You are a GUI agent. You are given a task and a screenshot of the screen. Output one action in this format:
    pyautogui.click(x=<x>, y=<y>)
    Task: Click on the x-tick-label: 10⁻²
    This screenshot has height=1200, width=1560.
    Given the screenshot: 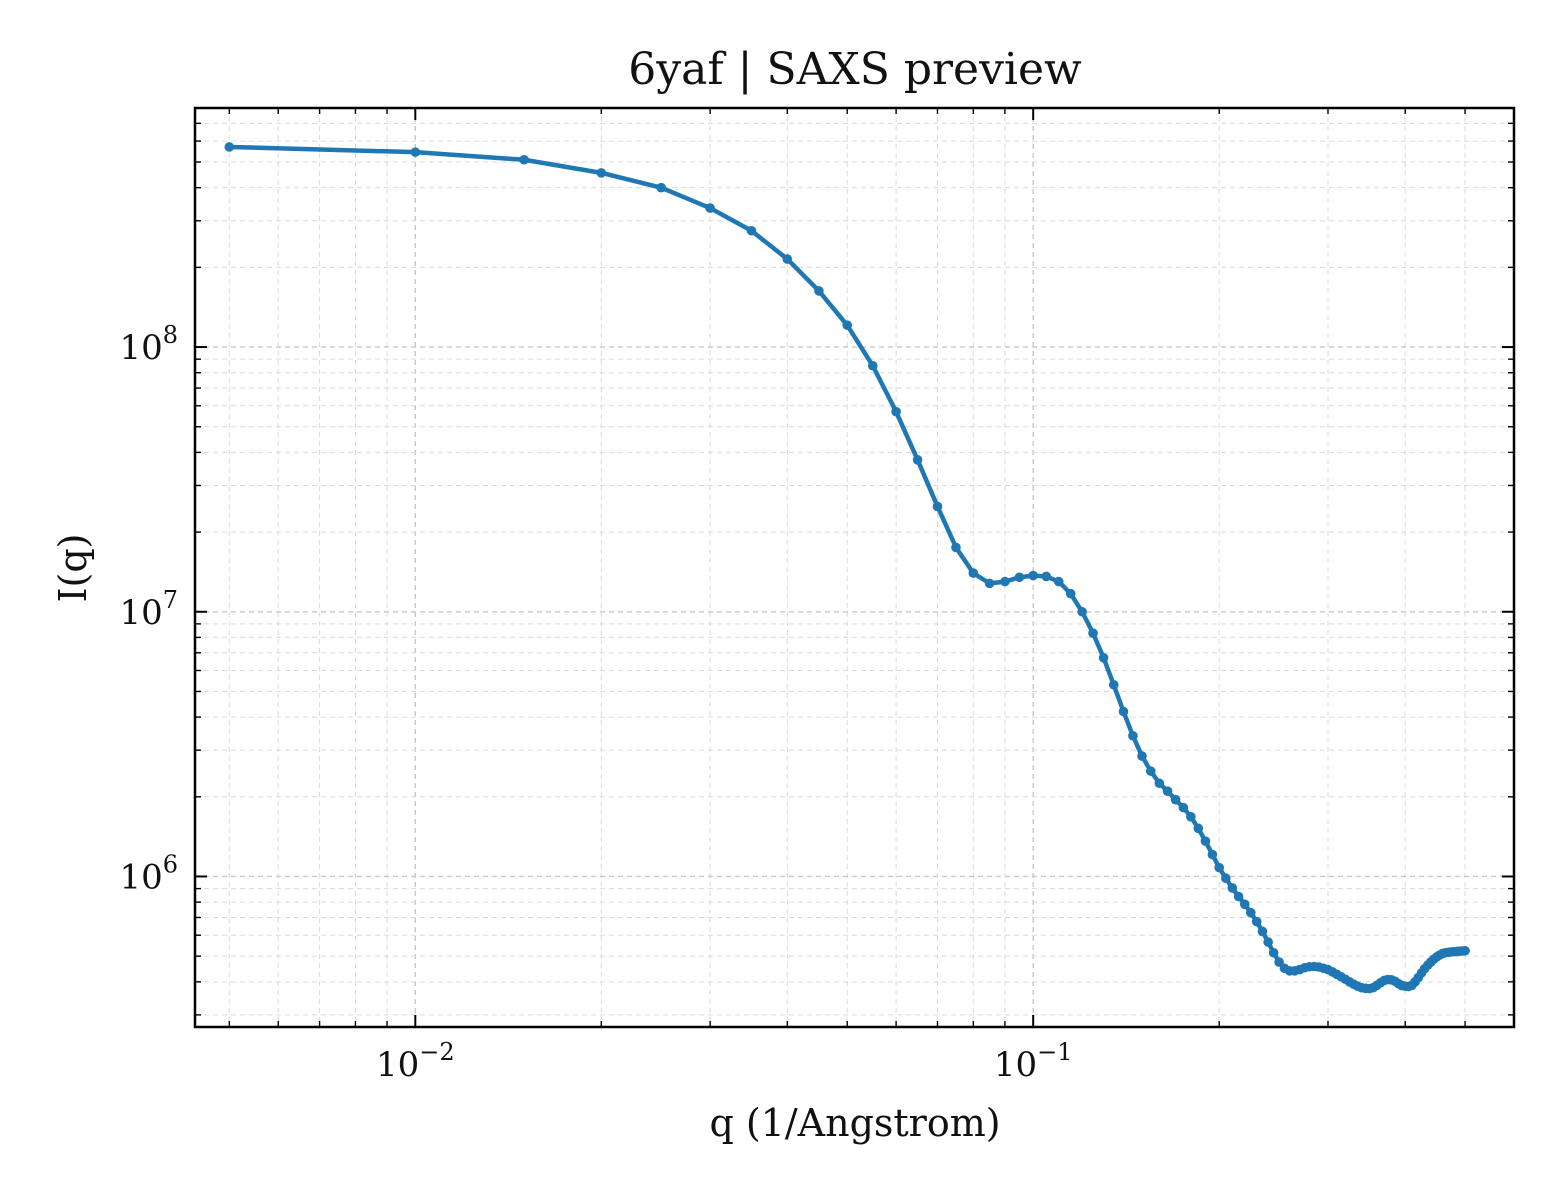 What is the action you would take?
    pyautogui.click(x=415, y=1061)
    